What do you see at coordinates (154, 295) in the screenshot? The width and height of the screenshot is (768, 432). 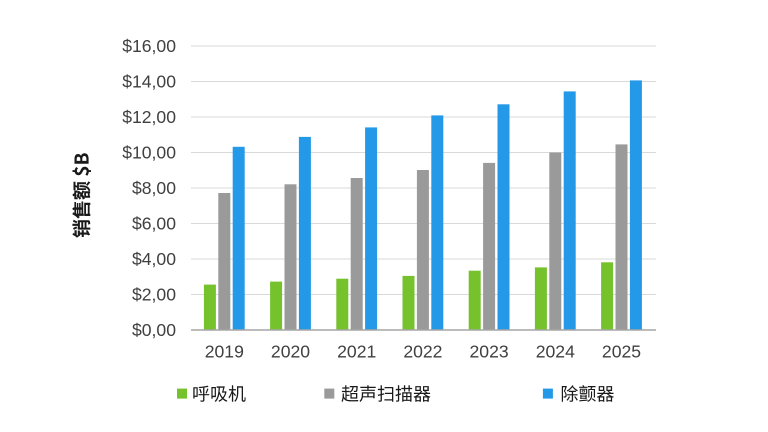 I see `svg-text: $2,00` at bounding box center [154, 295].